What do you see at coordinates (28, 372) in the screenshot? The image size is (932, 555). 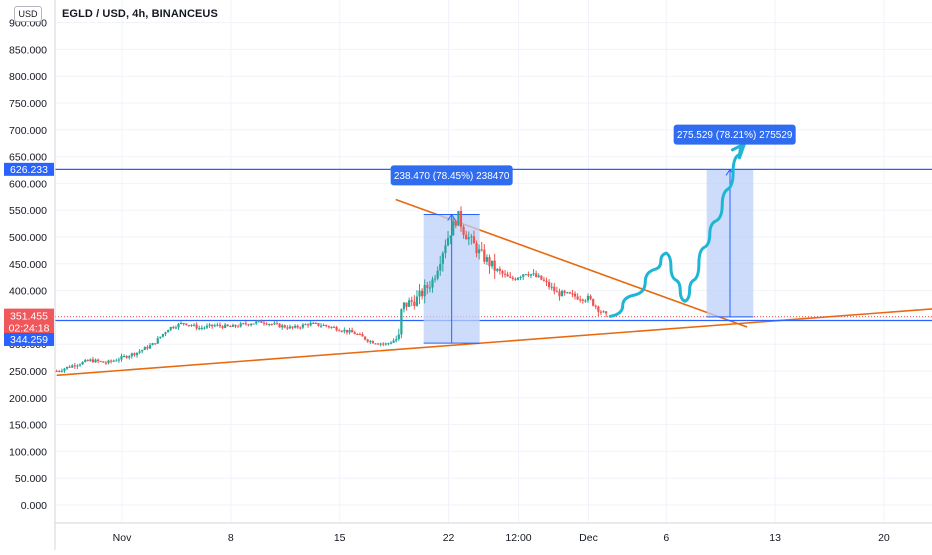 I see `y-tick-label: 250.000` at bounding box center [28, 372].